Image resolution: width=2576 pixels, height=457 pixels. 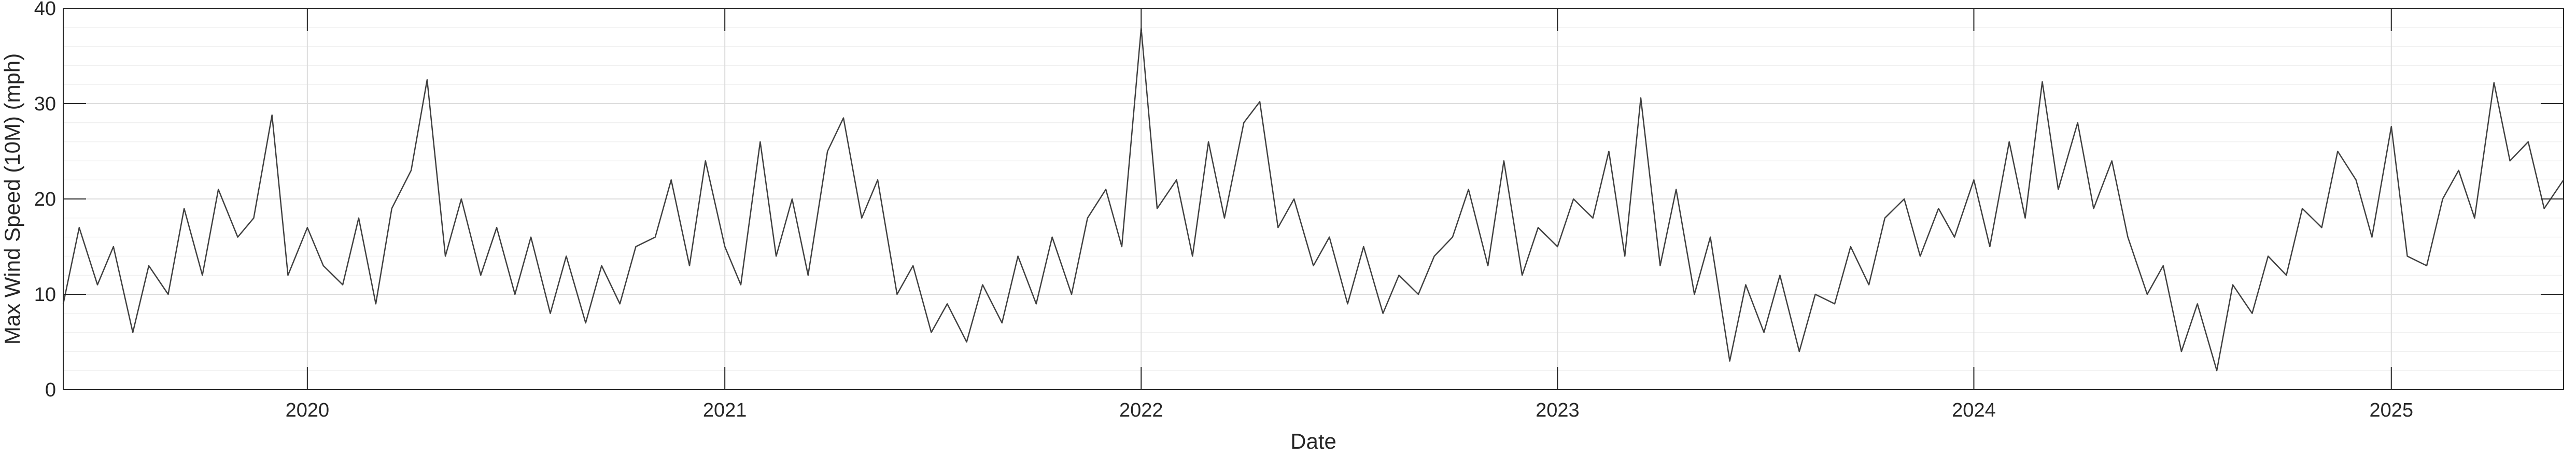 I want to click on y-tick-label: 40, so click(x=45, y=10).